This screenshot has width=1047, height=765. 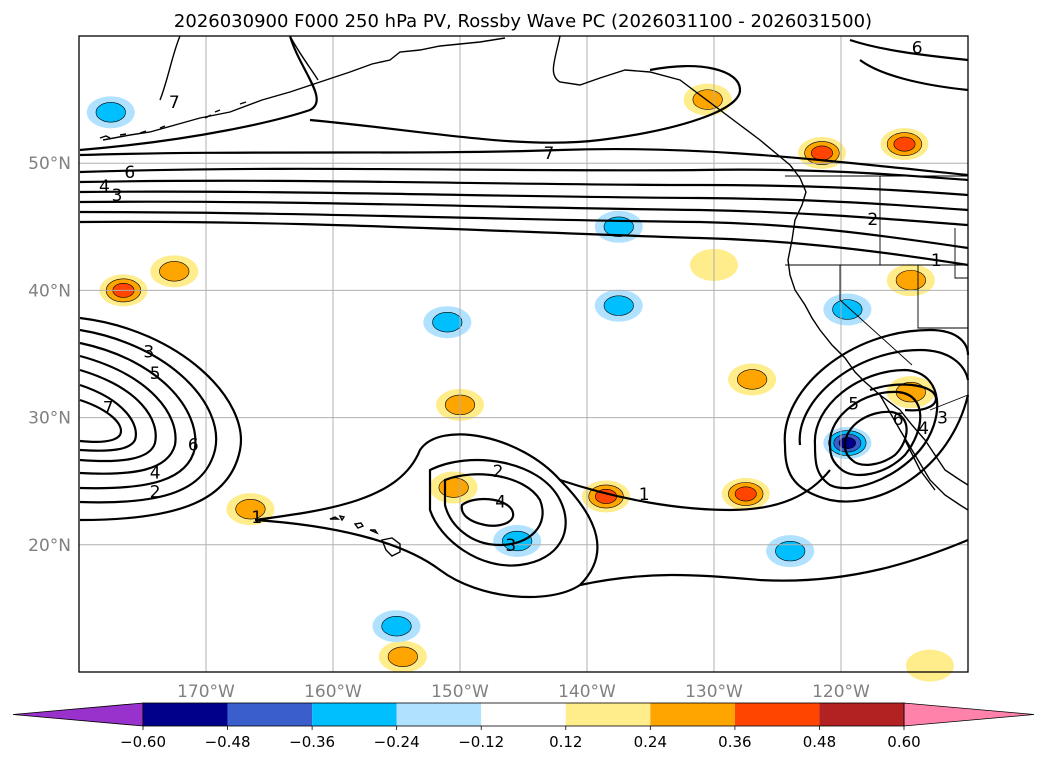 I want to click on colorbar-tick-label: −0.36, so click(x=312, y=742).